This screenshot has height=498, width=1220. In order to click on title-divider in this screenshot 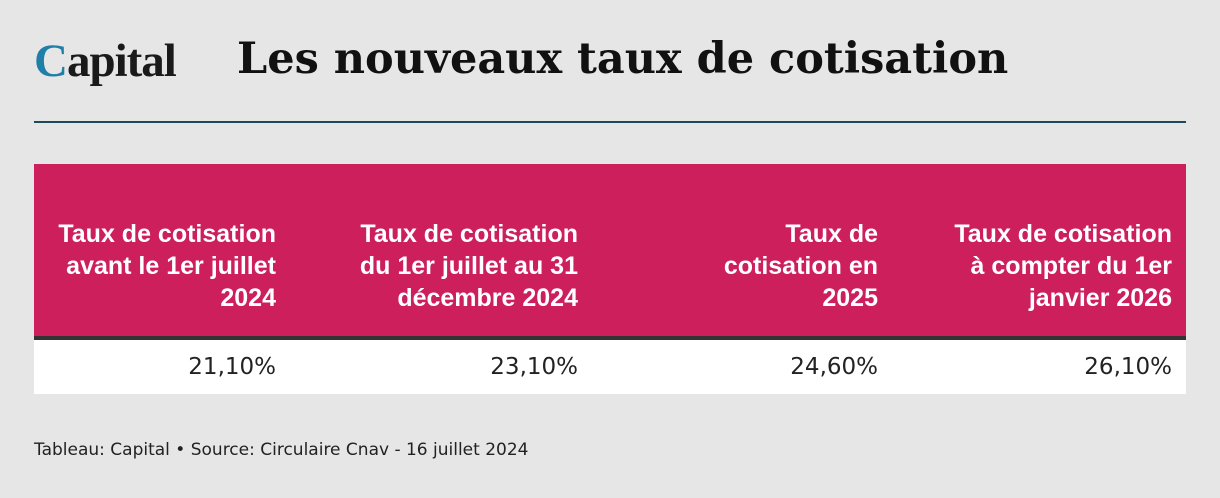, I will do `click(610, 122)`.